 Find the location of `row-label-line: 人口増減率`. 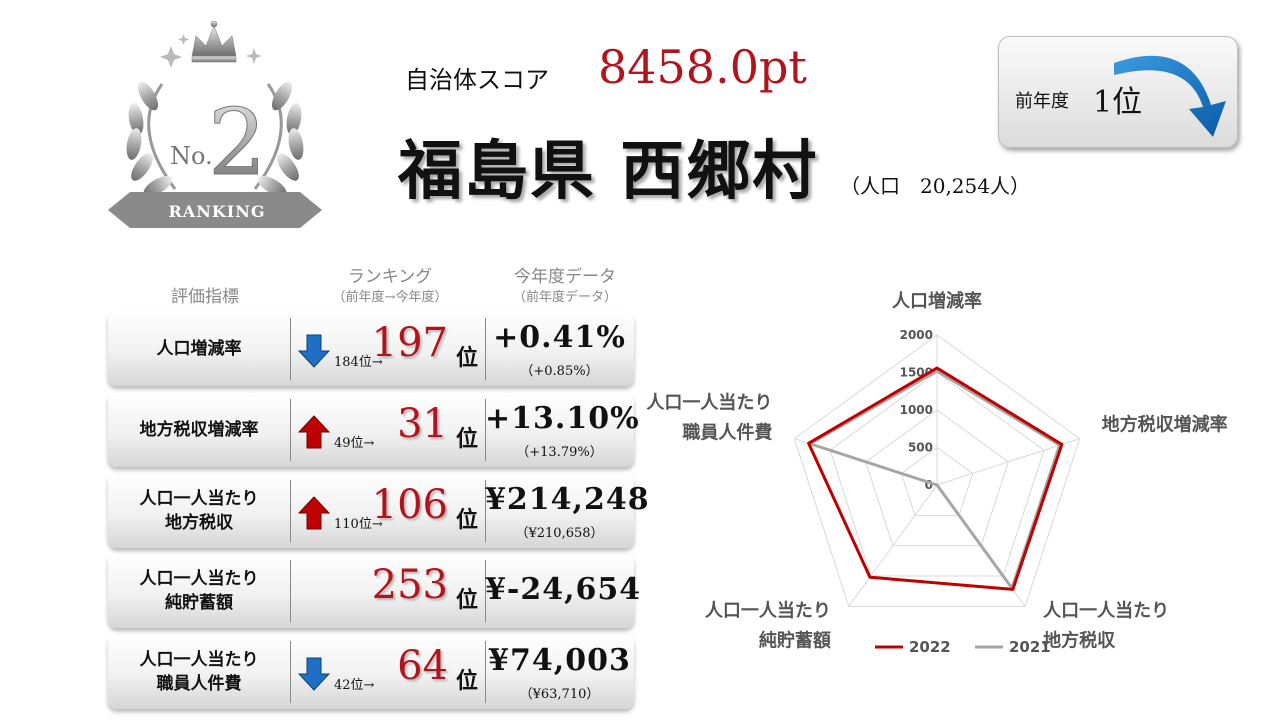

row-label-line: 人口増減率 is located at coordinates (199, 349).